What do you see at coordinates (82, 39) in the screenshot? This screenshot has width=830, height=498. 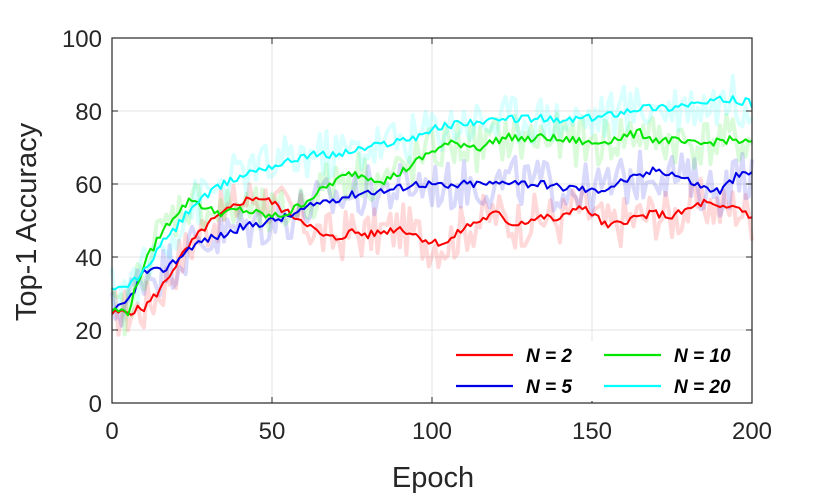 I see `y-tick-label: 100` at bounding box center [82, 39].